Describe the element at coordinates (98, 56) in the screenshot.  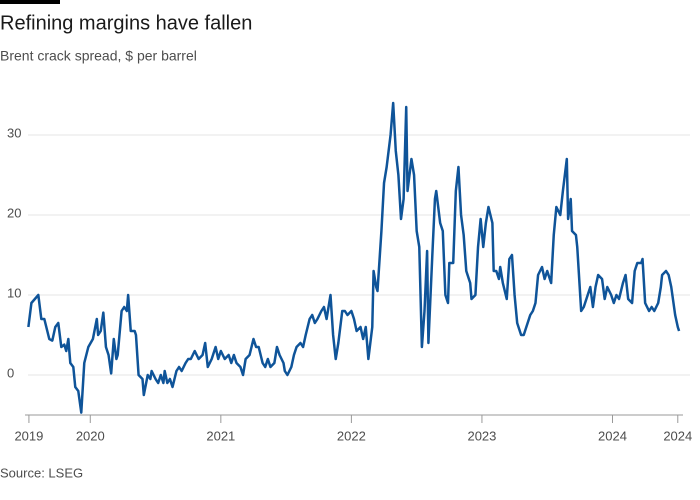
I see `chart-subtitle: Brent crack spread, $ per barrel` at that location.